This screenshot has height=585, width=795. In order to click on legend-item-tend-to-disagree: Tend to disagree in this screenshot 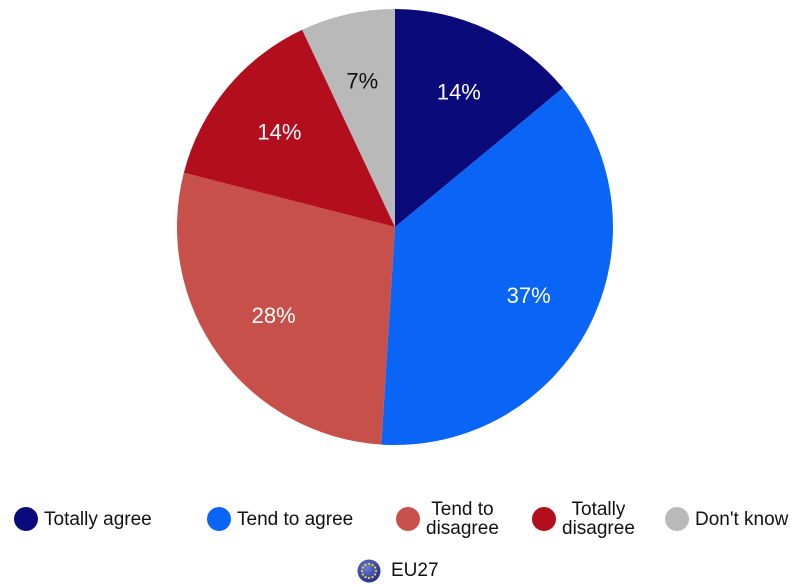, I will do `click(447, 519)`.